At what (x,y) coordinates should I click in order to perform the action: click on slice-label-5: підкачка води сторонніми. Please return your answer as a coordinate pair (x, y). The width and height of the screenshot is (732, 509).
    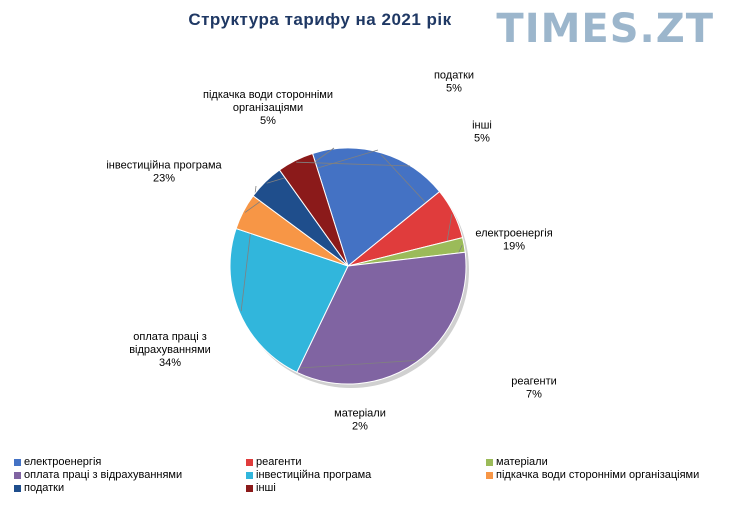
    Looking at the image, I should click on (268, 95).